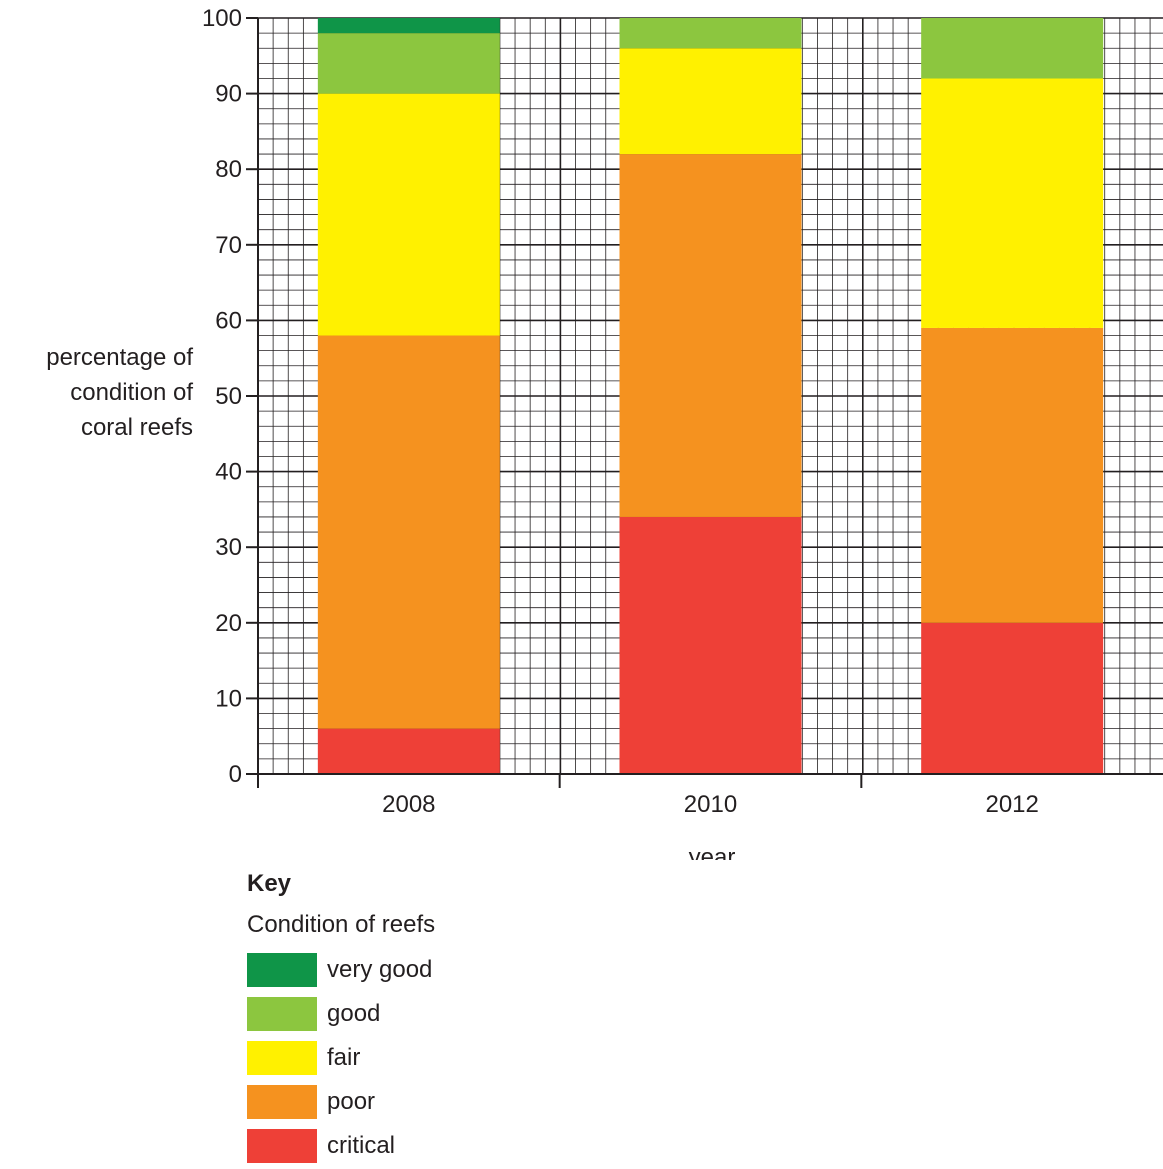 The image size is (1163, 1169). Describe the element at coordinates (228, 698) in the screenshot. I see `y-tick-label: 10` at that location.